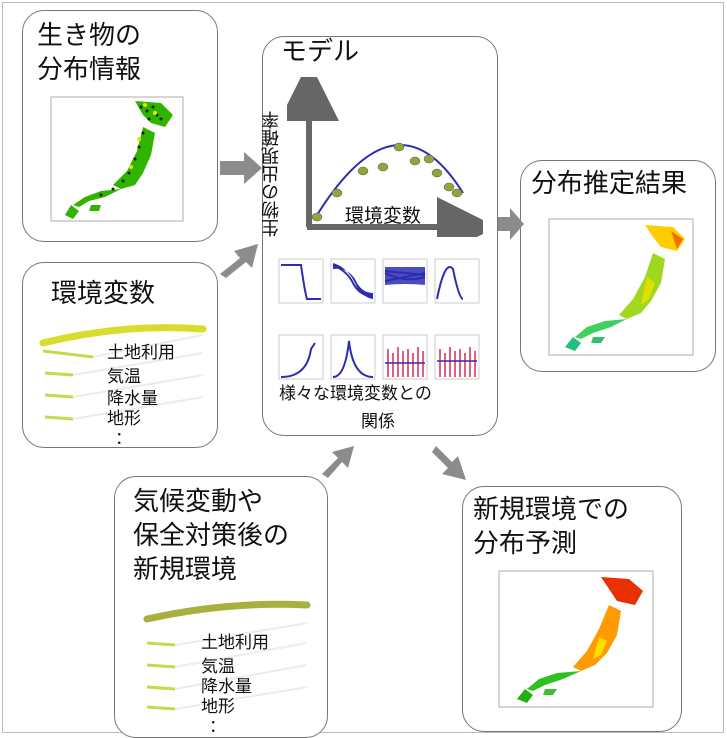 This screenshot has width=727, height=738. What do you see at coordinates (226, 687) in the screenshot?
I see `future-env-item-precipitation: 降水量` at bounding box center [226, 687].